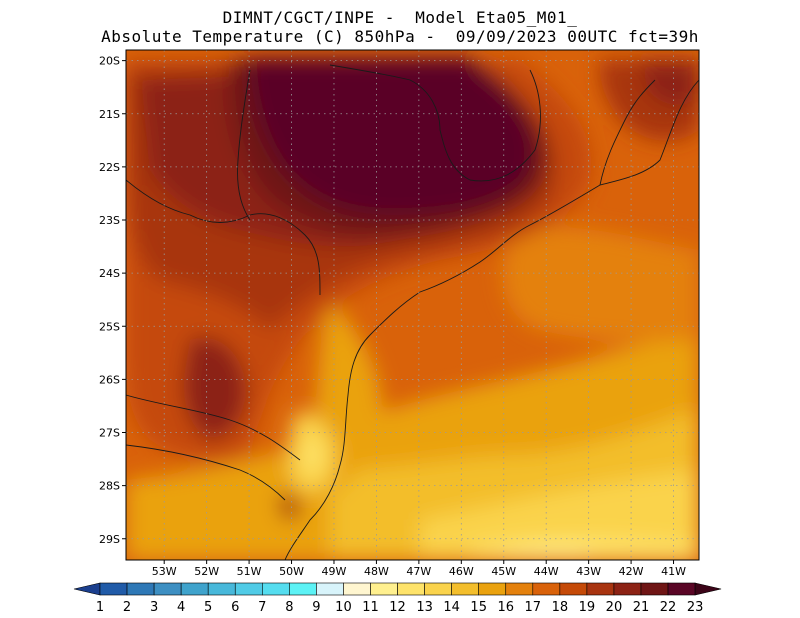  I want to click on lon-tick-label: 50W, so click(291, 571).